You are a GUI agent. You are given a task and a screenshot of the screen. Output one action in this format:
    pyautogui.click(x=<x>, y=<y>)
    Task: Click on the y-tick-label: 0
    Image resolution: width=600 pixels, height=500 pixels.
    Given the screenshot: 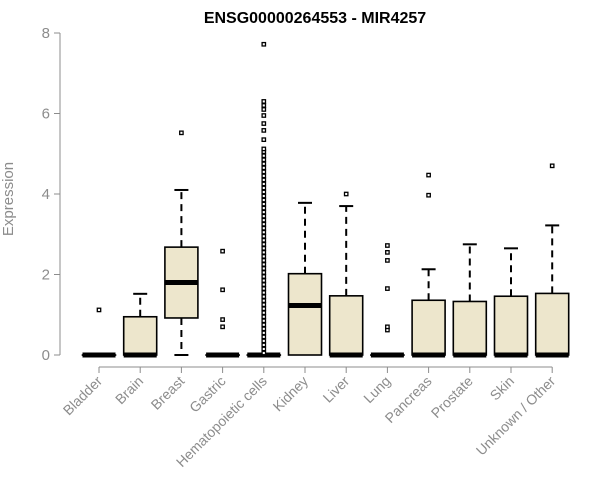 What is the action you would take?
    pyautogui.click(x=46, y=355)
    